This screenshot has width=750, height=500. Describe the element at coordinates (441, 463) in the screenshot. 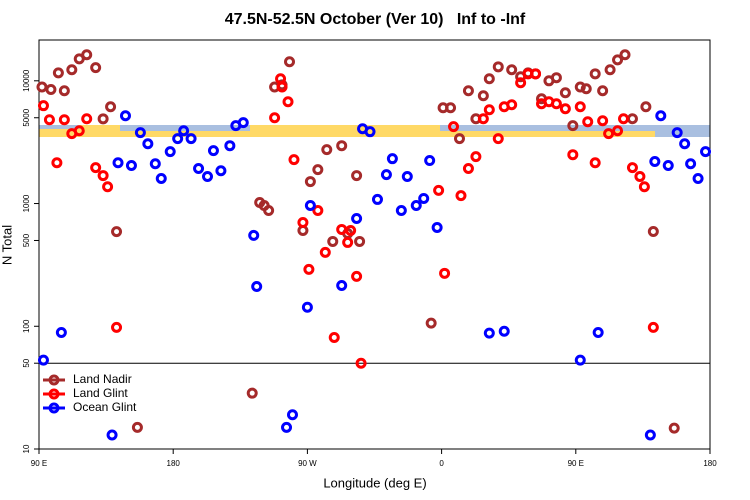

I see `x-tick-label: 0` at that location.